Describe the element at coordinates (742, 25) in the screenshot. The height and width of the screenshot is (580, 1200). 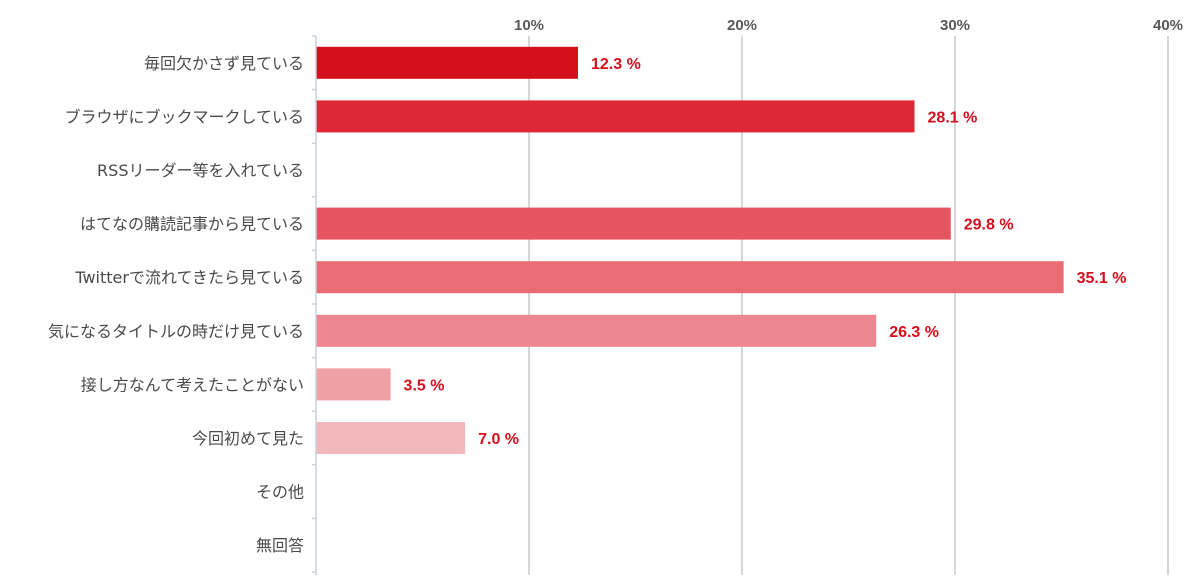
I see `x-tick-label: 20%` at that location.